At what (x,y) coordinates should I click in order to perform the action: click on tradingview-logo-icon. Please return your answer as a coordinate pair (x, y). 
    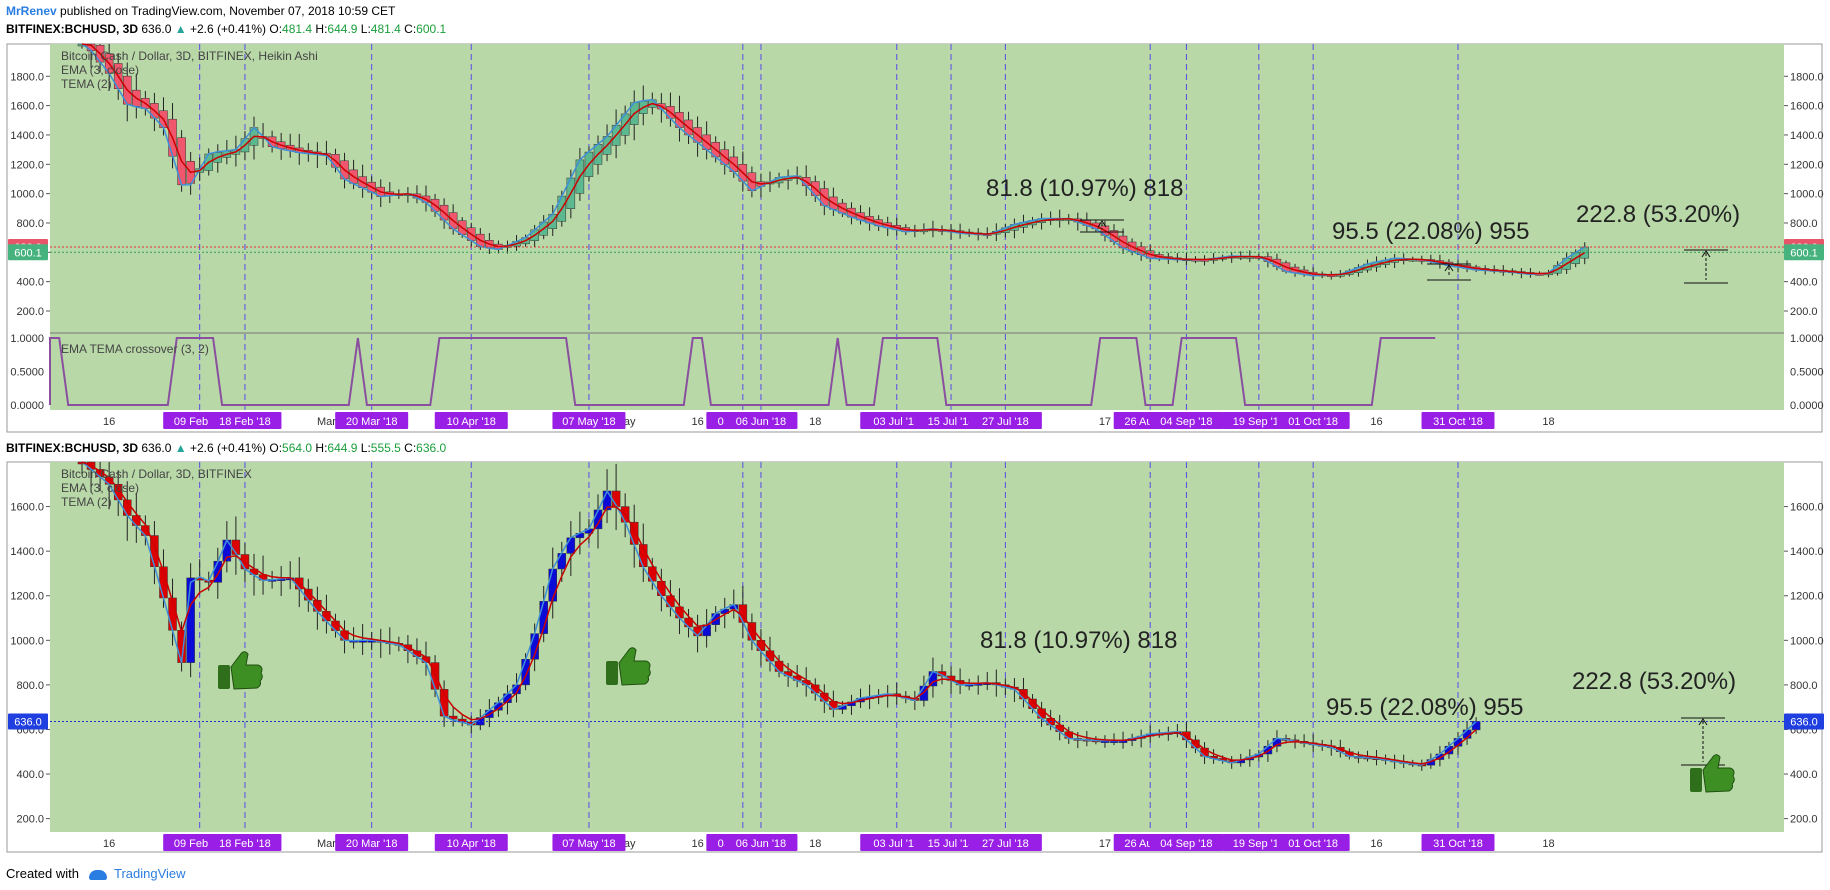
    Looking at the image, I should click on (97, 874).